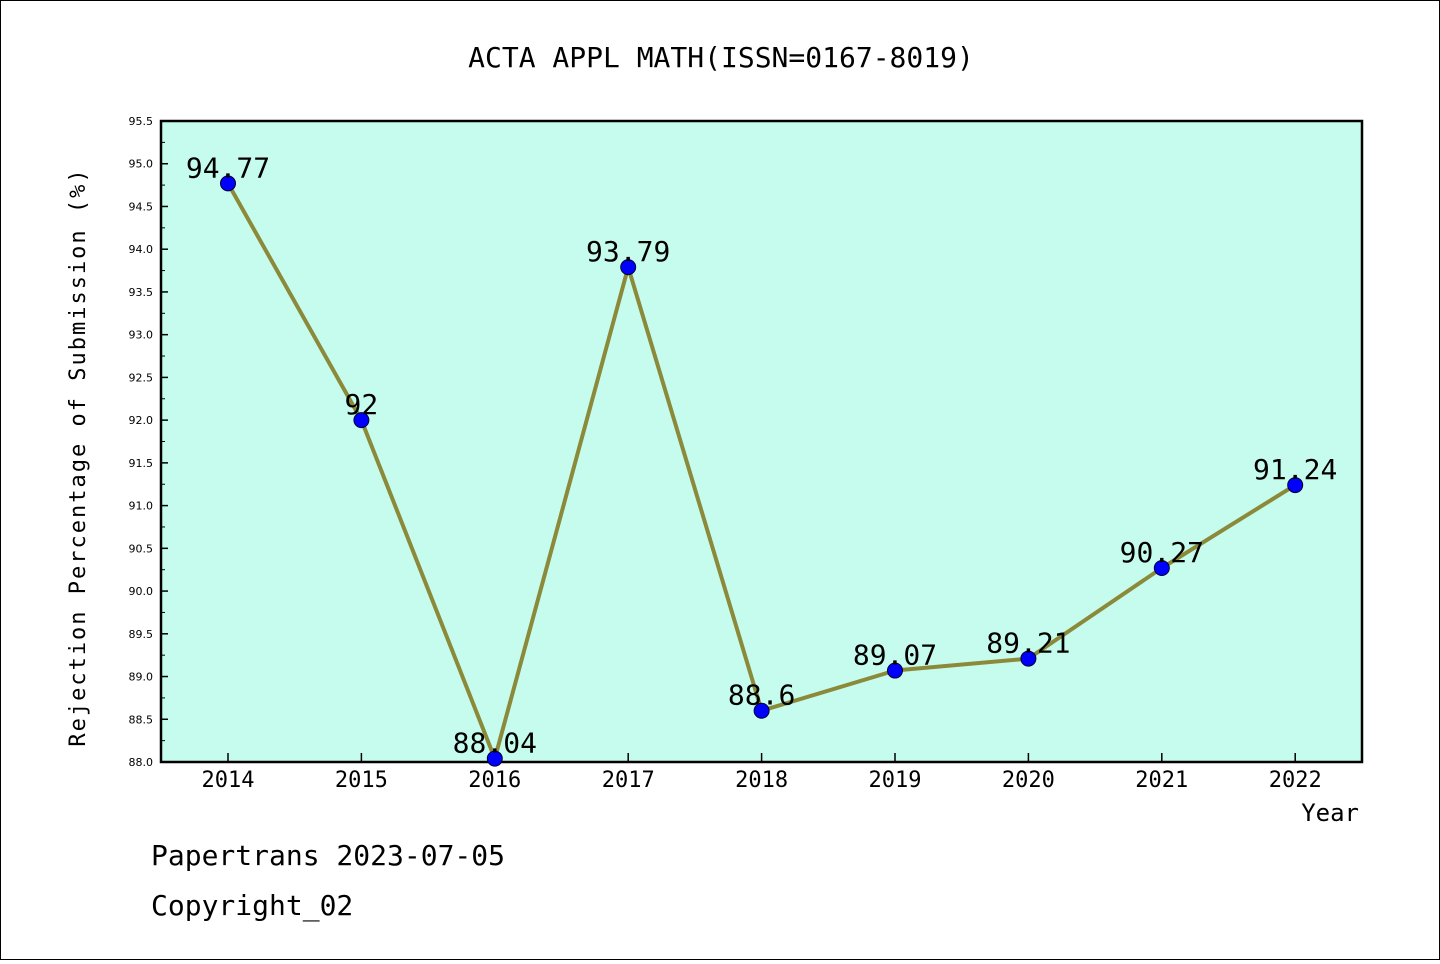  What do you see at coordinates (228, 183) in the screenshot?
I see `data-point-2014` at bounding box center [228, 183].